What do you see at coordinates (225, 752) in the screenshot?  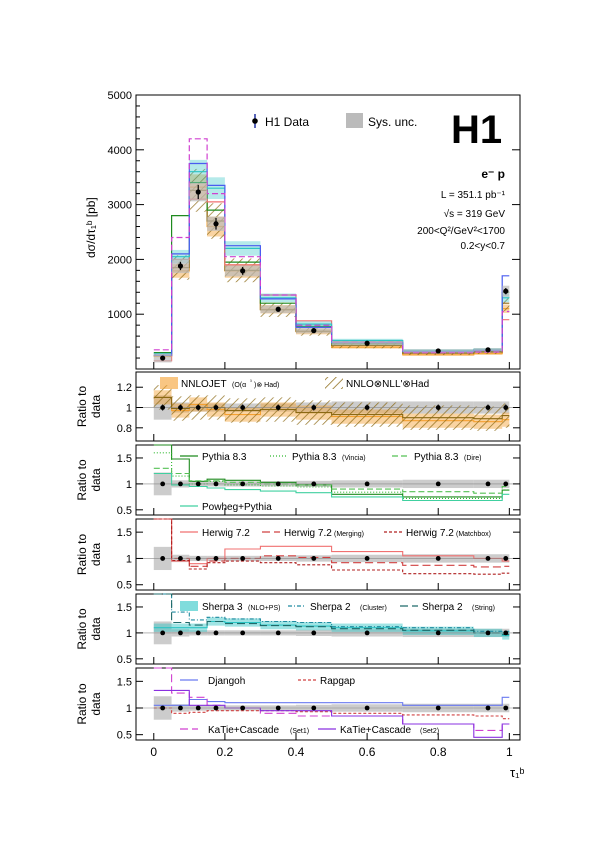 I see `x-tick-label: 0.2` at bounding box center [225, 752].